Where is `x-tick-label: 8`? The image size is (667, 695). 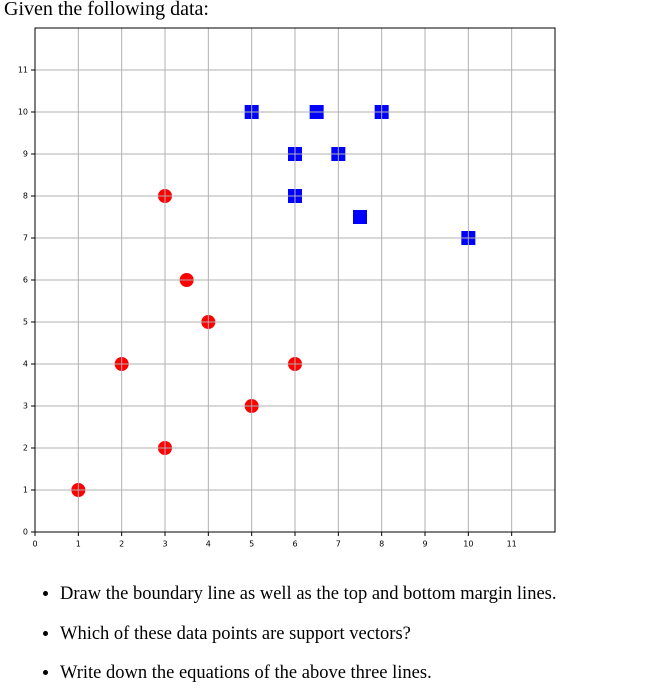 x-tick-label: 8 is located at coordinates (381, 544).